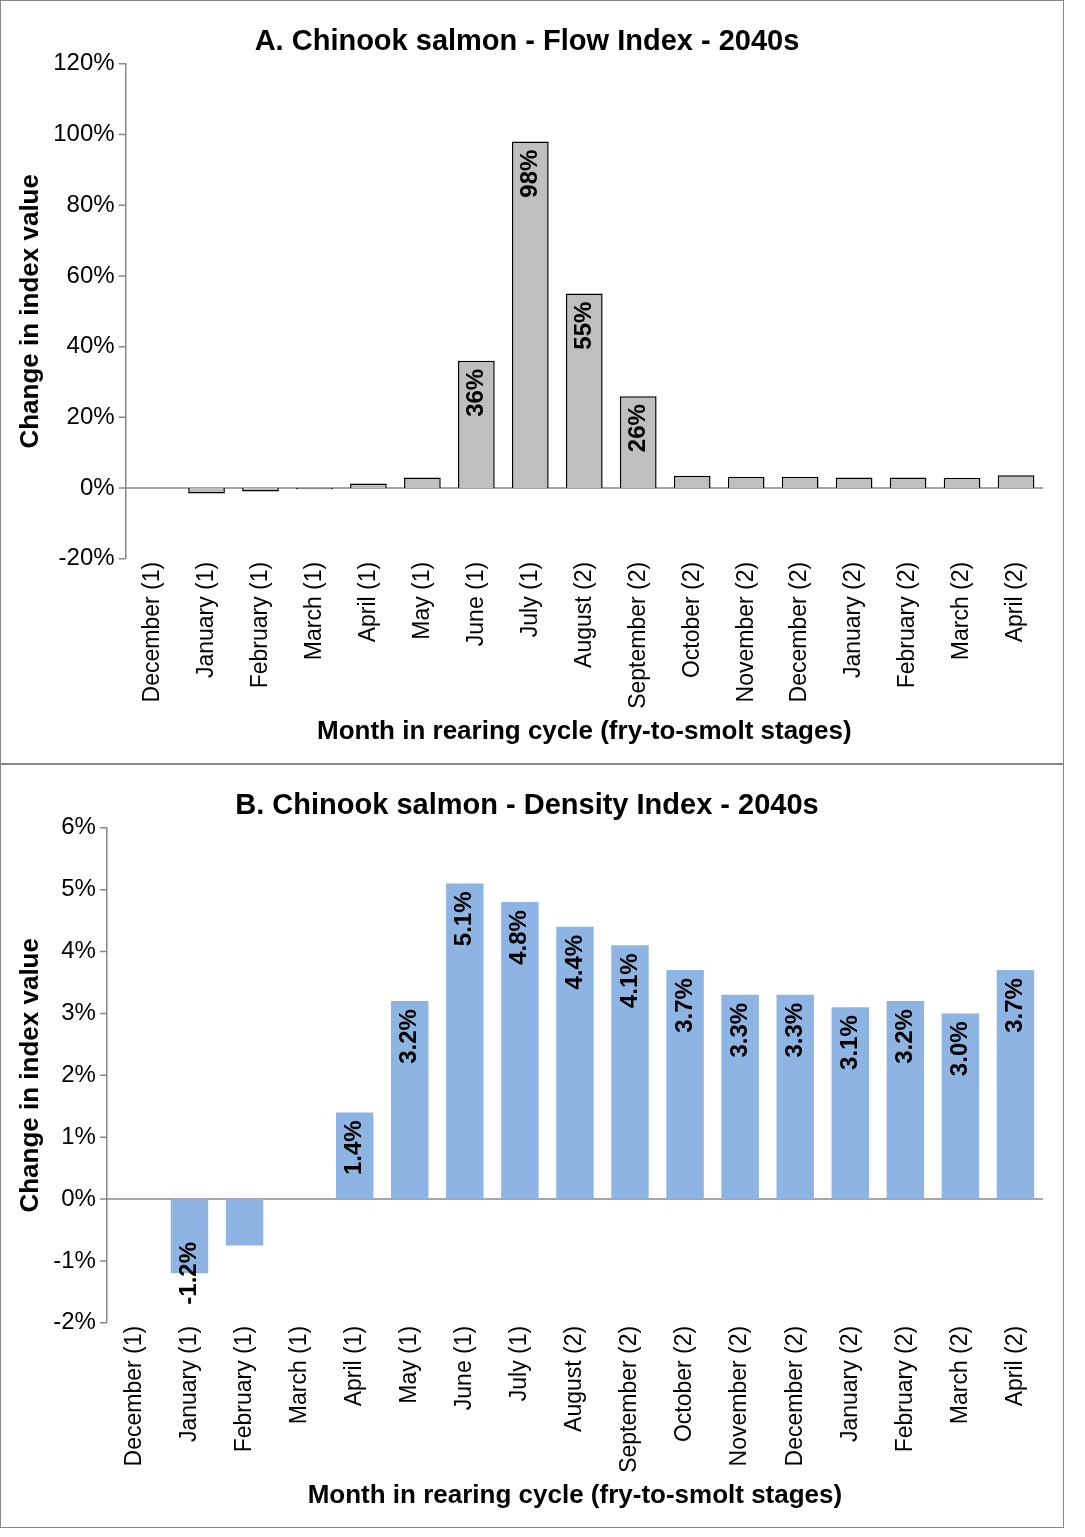 The image size is (1085, 1537). What do you see at coordinates (90, 274) in the screenshot?
I see `y-tick-label: 60%` at bounding box center [90, 274].